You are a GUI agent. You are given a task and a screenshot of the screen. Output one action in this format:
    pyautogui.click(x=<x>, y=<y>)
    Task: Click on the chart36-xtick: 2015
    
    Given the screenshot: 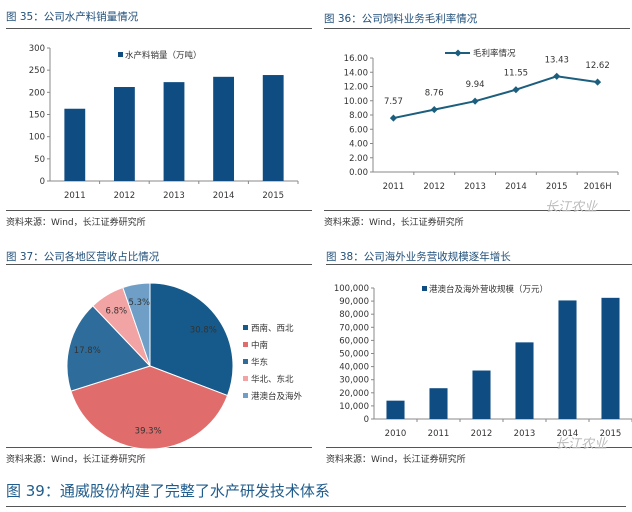 What is the action you would take?
    pyautogui.click(x=557, y=187)
    